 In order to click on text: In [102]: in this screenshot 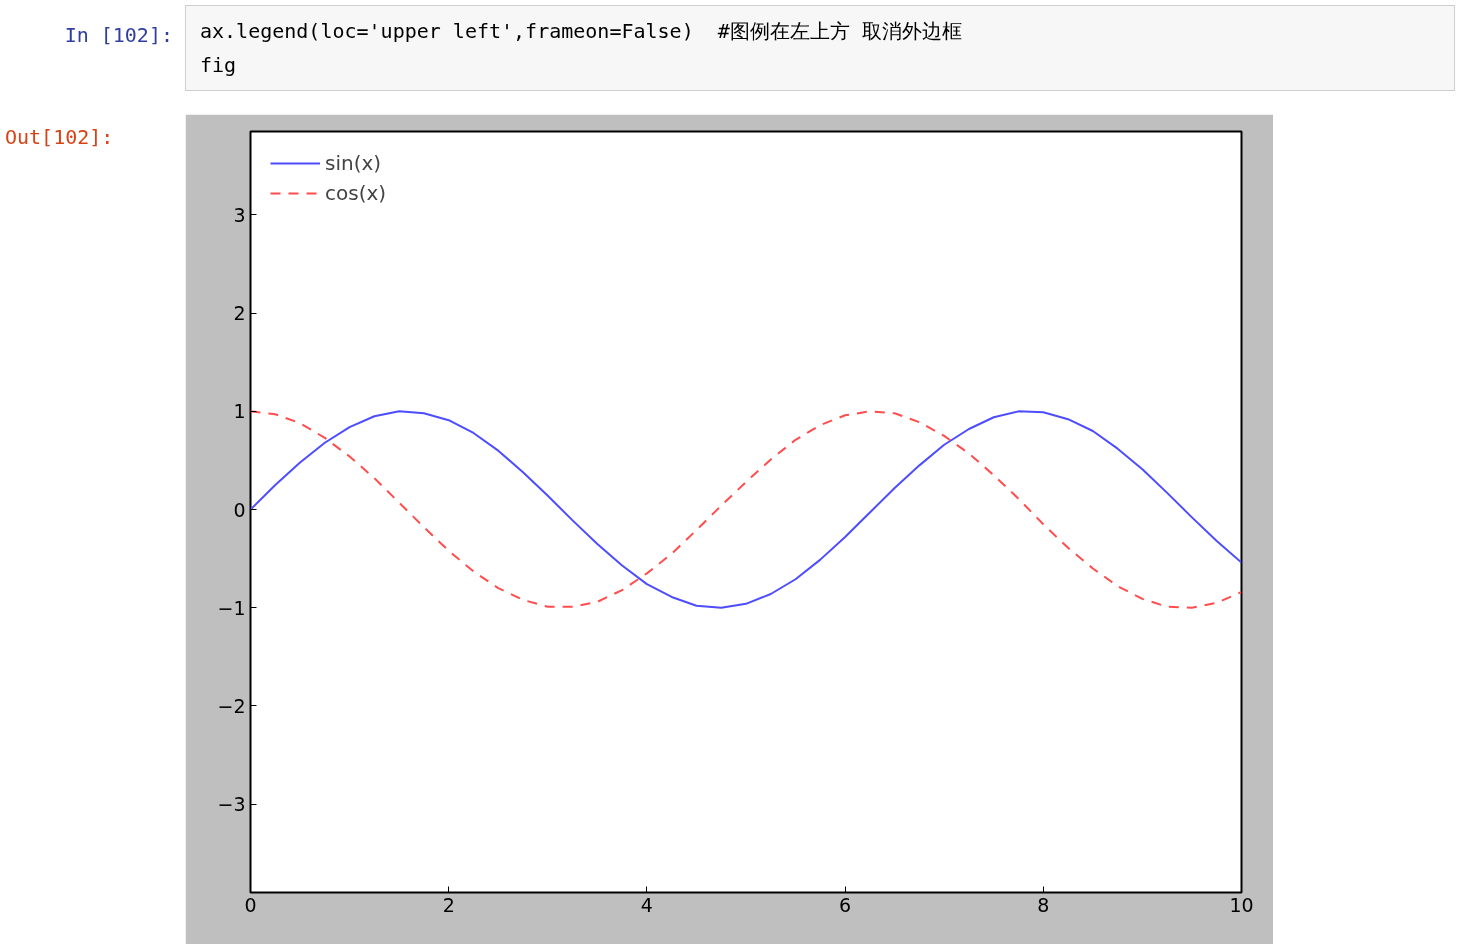, I will do `click(118, 35)`.